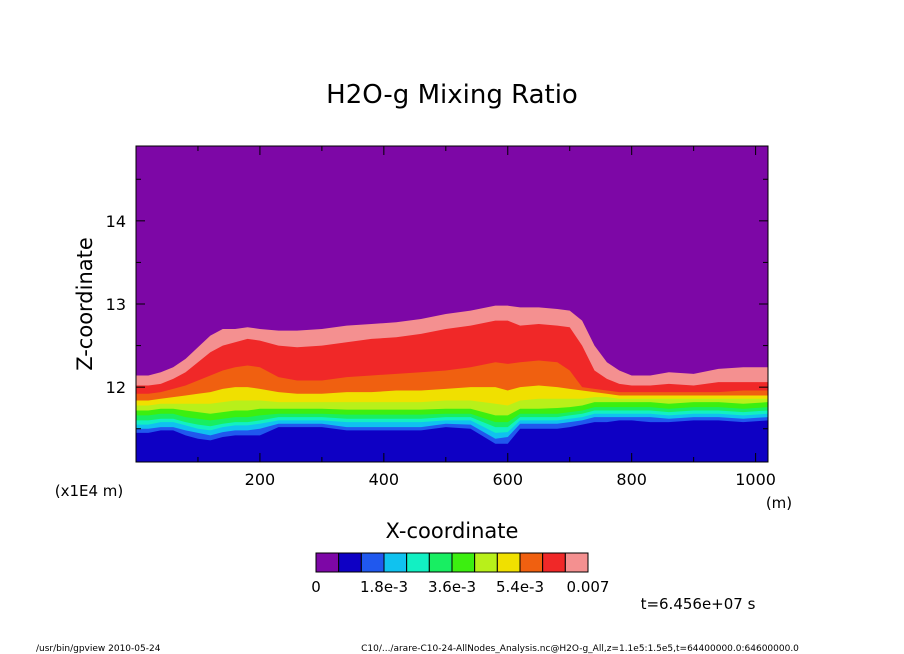 This screenshot has width=904, height=654. What do you see at coordinates (89, 491) in the screenshot?
I see `y-axis-unit: (x1E4 m)` at bounding box center [89, 491].